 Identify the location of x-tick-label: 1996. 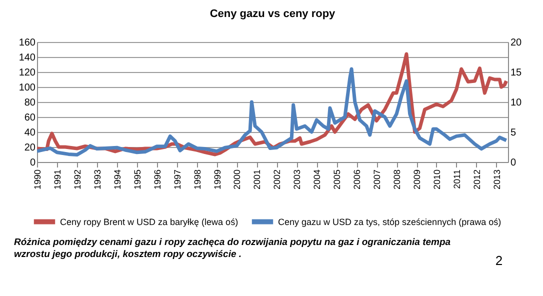
(157, 180).